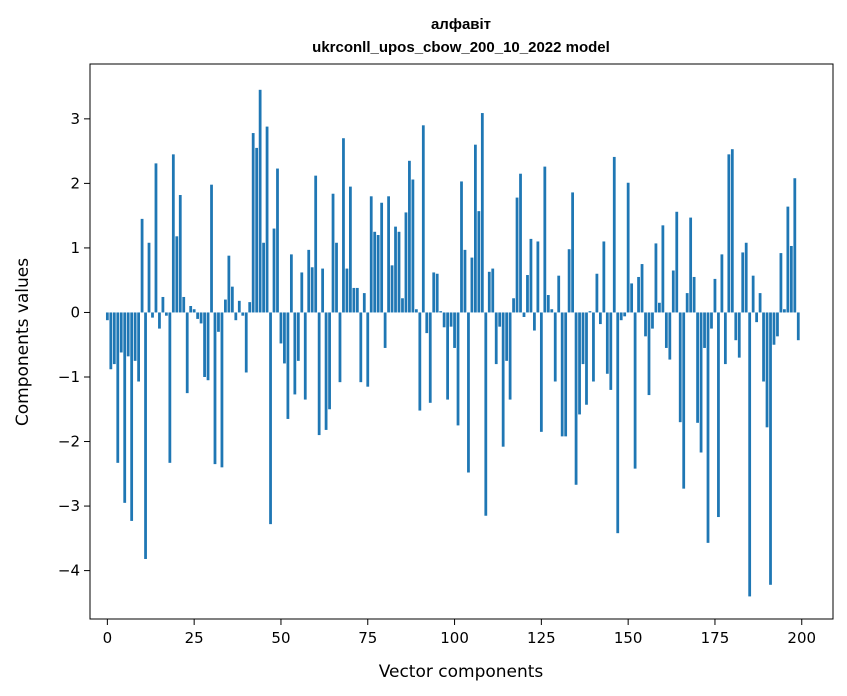  What do you see at coordinates (75, 312) in the screenshot?
I see `y-tick-label: 0` at bounding box center [75, 312].